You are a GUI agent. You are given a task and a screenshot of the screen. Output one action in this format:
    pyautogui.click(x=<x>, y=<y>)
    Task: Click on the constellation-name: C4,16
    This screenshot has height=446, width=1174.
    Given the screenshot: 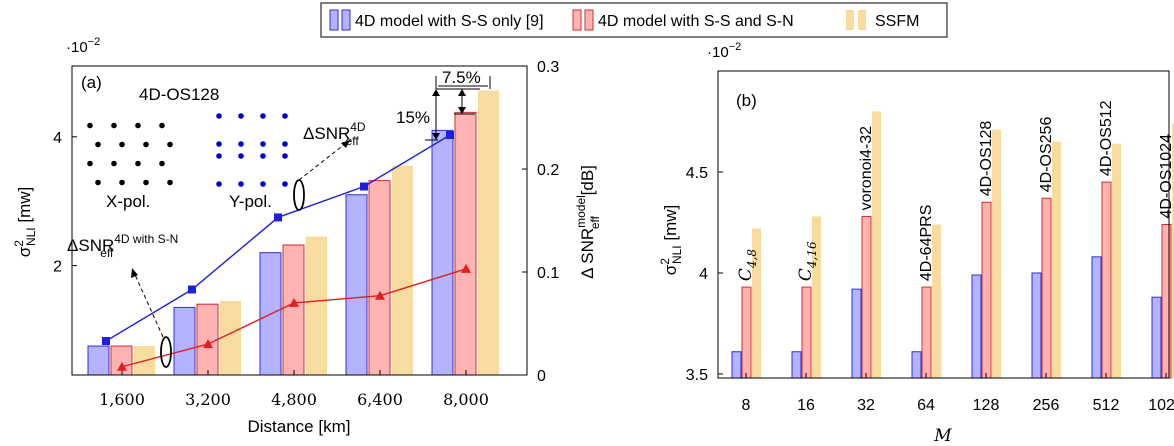 What is the action you would take?
    pyautogui.click(x=807, y=261)
    